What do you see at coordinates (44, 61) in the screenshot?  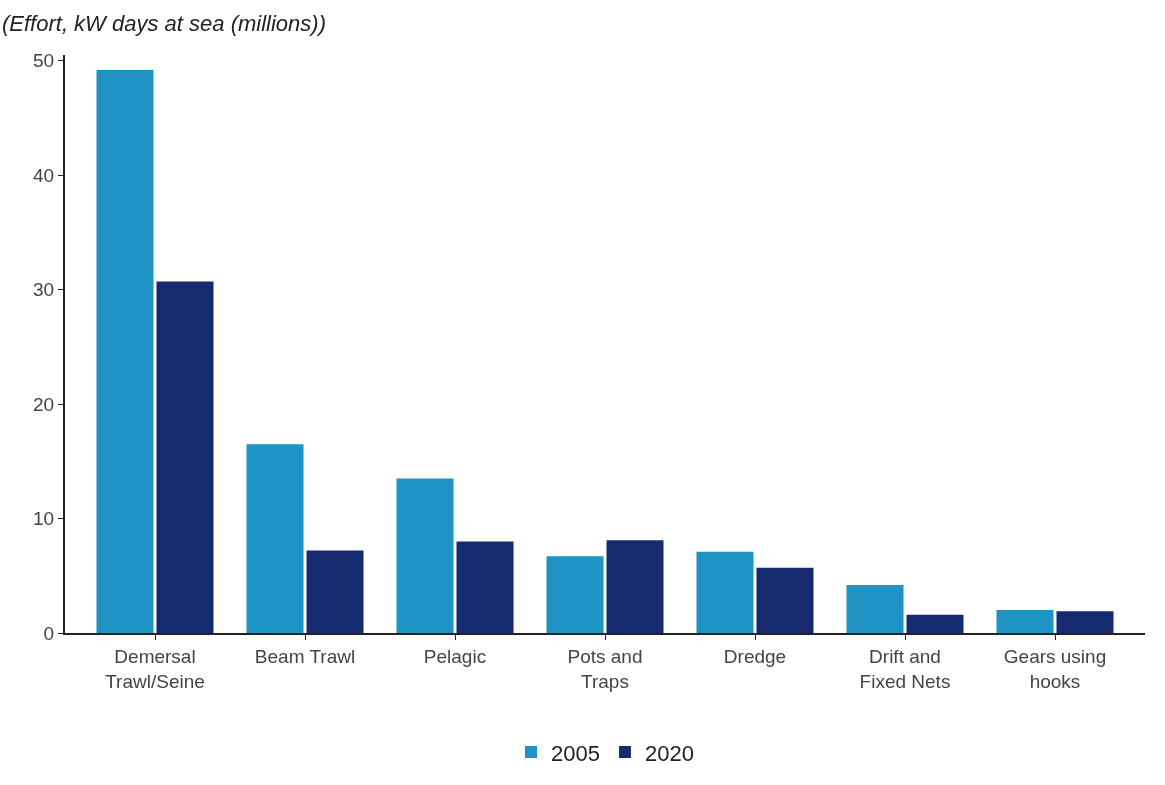 I see `y-tick-label: 50` at bounding box center [44, 61].